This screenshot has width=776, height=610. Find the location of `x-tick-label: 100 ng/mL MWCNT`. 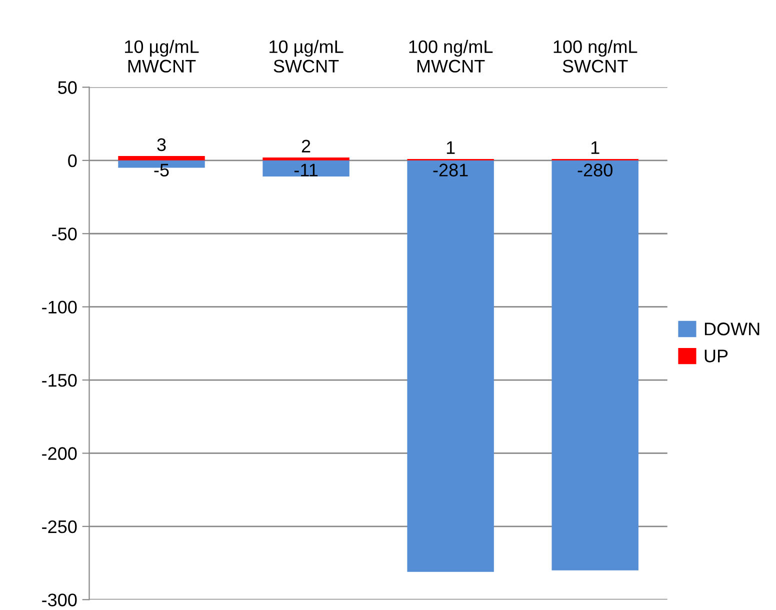

x-tick-label: 100 ng/mL MWCNT is located at coordinates (451, 56).